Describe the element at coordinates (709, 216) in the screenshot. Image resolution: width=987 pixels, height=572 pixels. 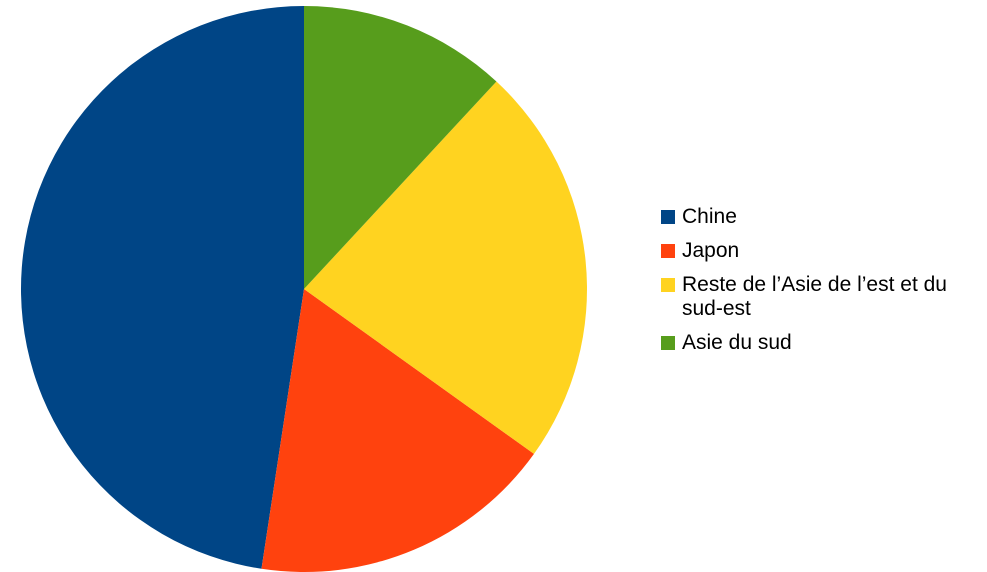
I see `legend-label-chine: Chine` at that location.